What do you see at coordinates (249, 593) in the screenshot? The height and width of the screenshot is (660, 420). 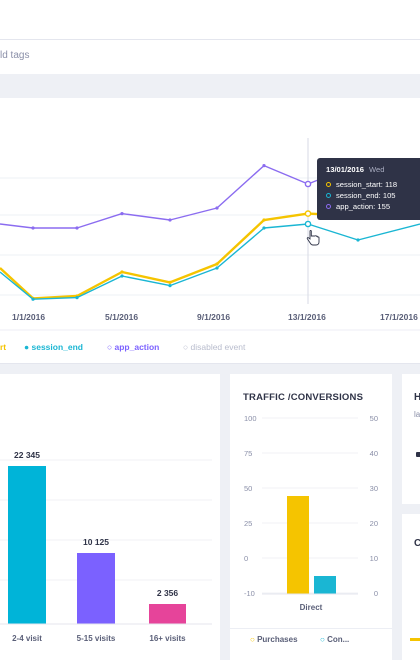 I see `traffic-y-left-5: -10` at bounding box center [249, 593].